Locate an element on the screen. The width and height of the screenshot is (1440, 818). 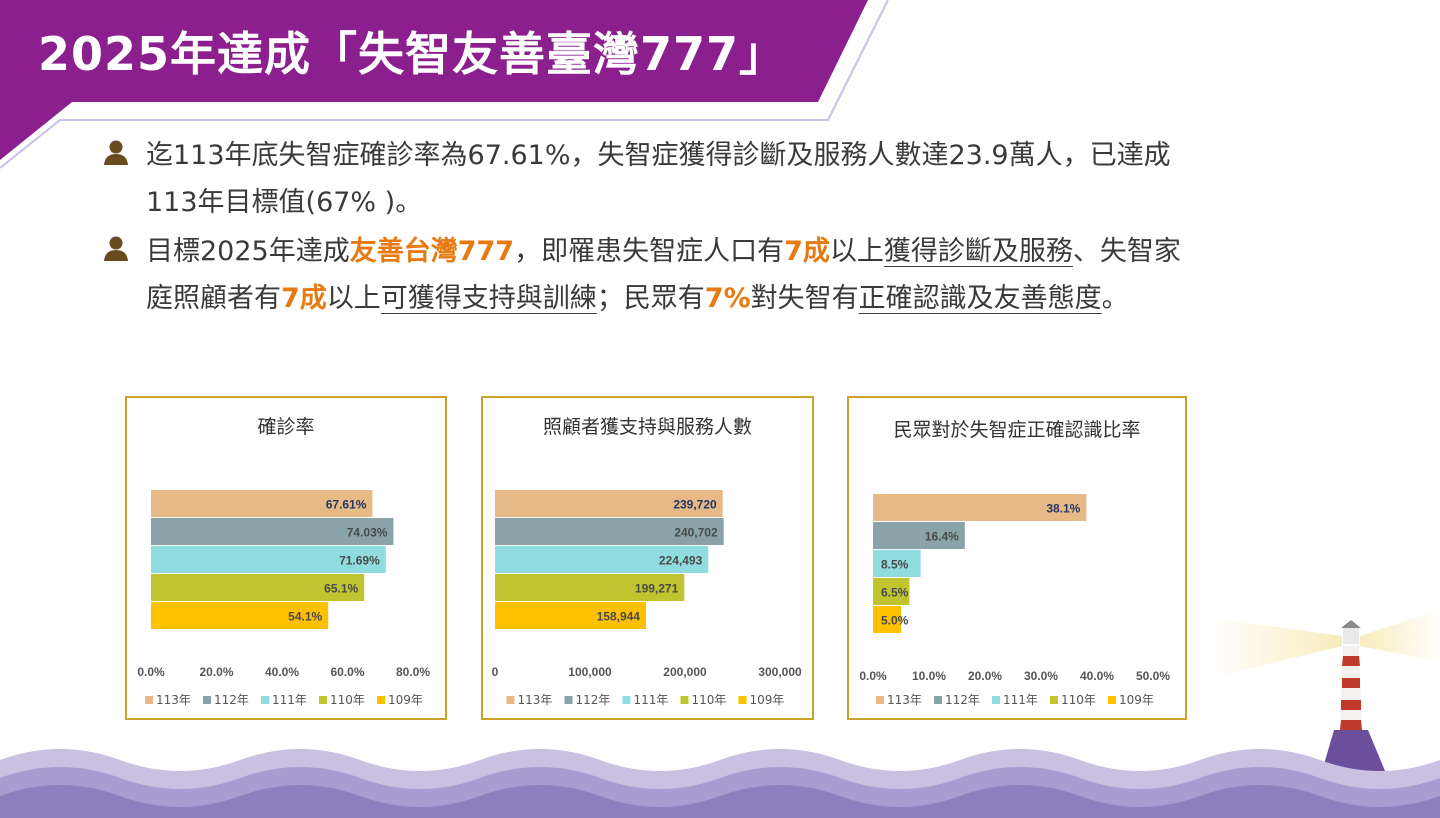
data-label: 16.4% is located at coordinates (942, 537).